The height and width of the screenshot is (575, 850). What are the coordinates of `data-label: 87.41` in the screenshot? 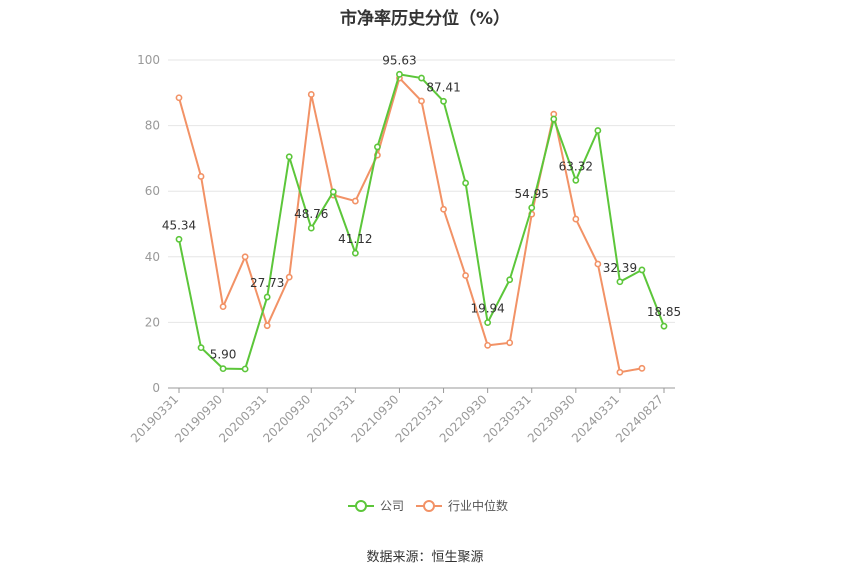 It's located at (443, 87).